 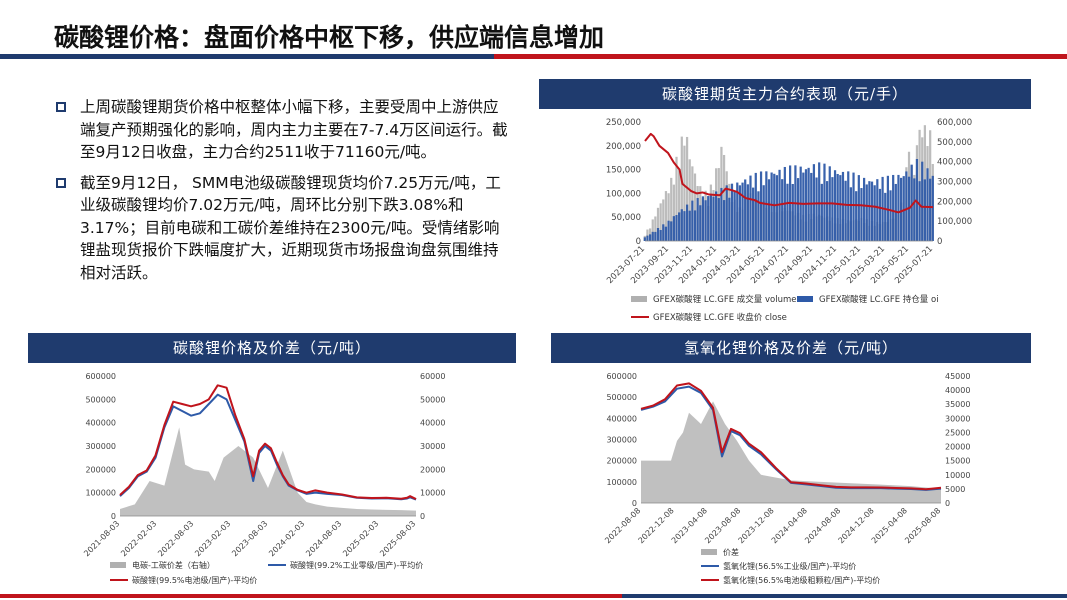 I want to click on x-tick-label: 2023-02-03, so click(x=212, y=538).